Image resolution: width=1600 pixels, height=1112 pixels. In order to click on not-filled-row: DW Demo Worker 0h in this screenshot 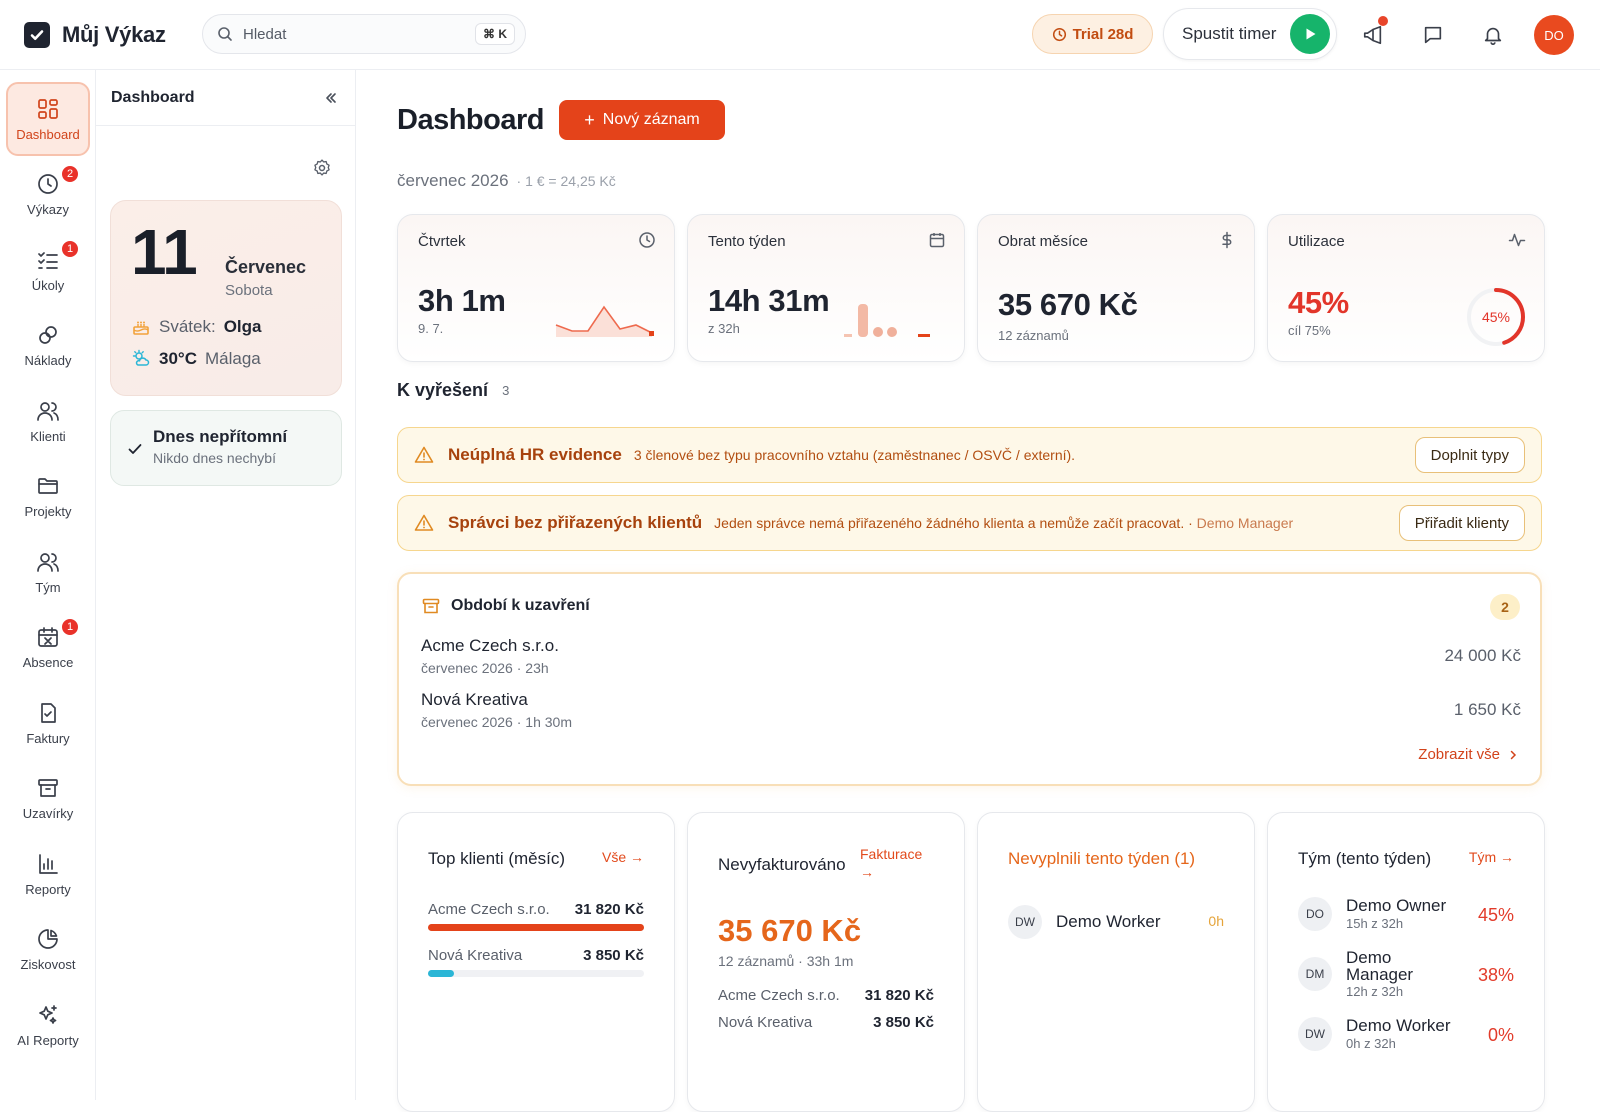, I will do `click(1116, 923)`.